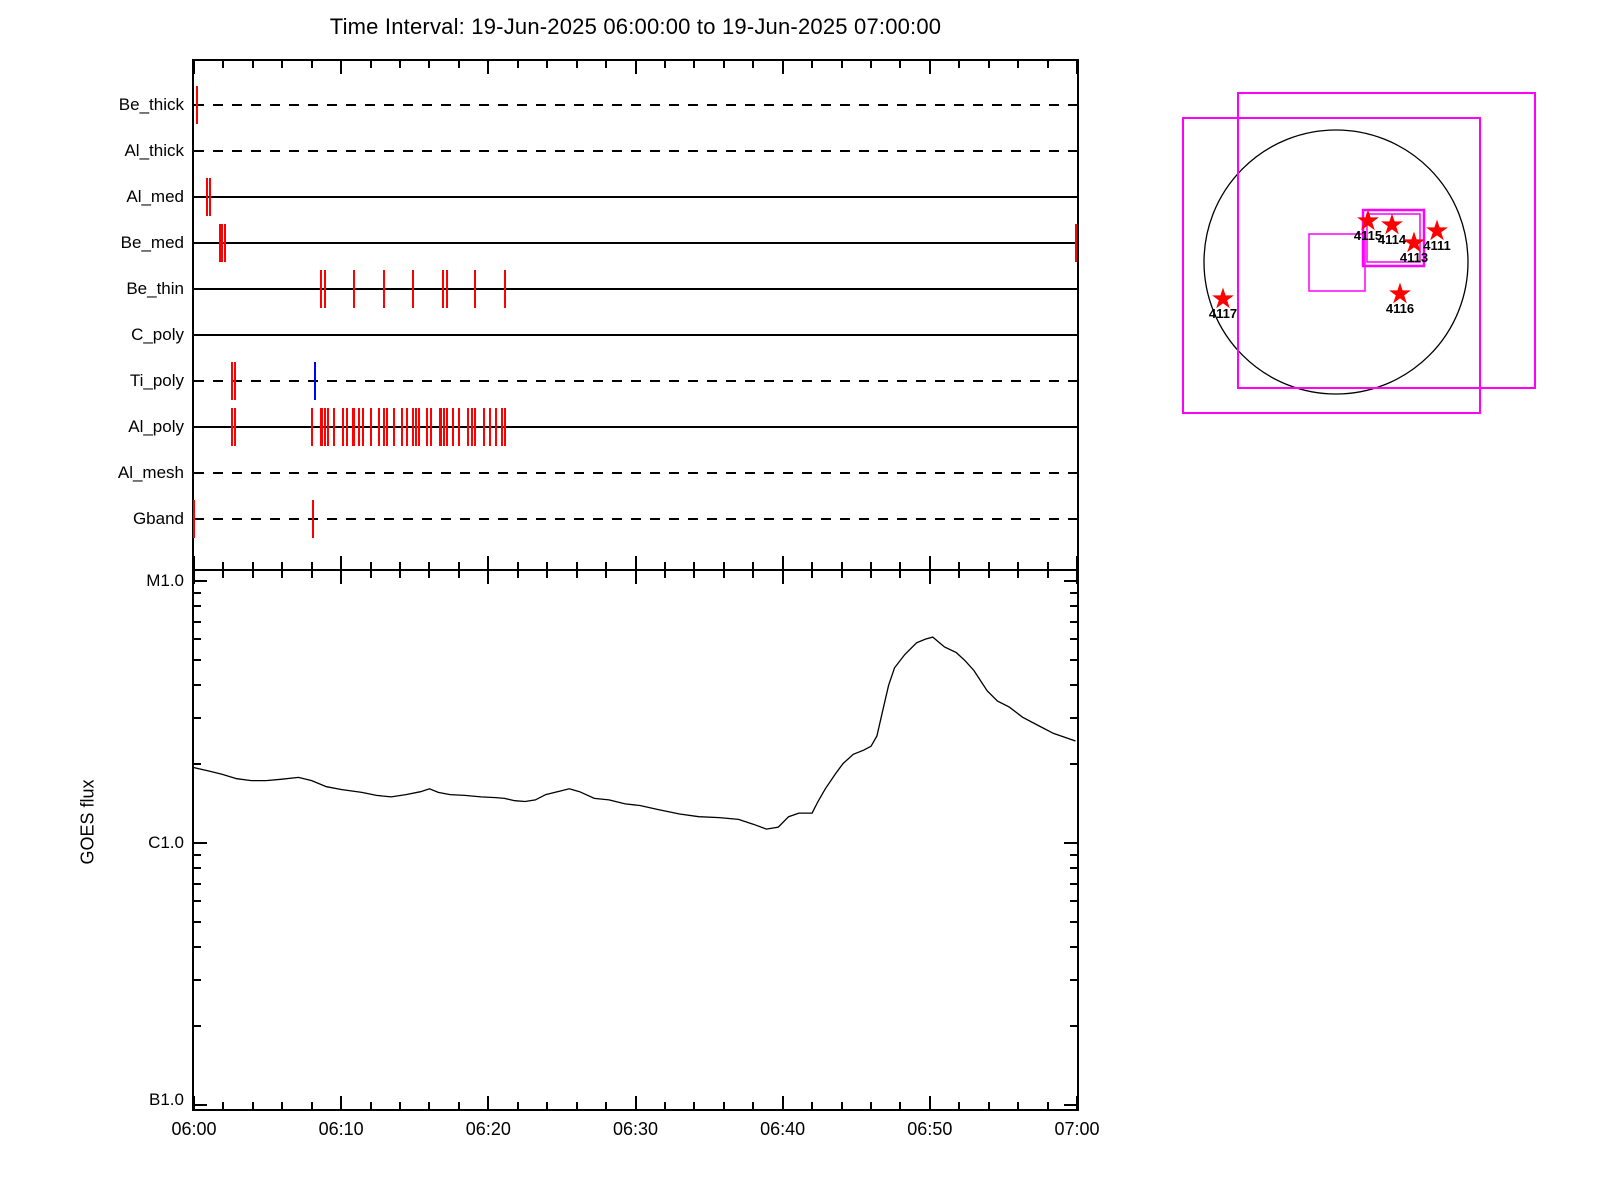 The width and height of the screenshot is (1600, 1200). Describe the element at coordinates (783, 1129) in the screenshot. I see `time-tick-label: 06:40` at that location.